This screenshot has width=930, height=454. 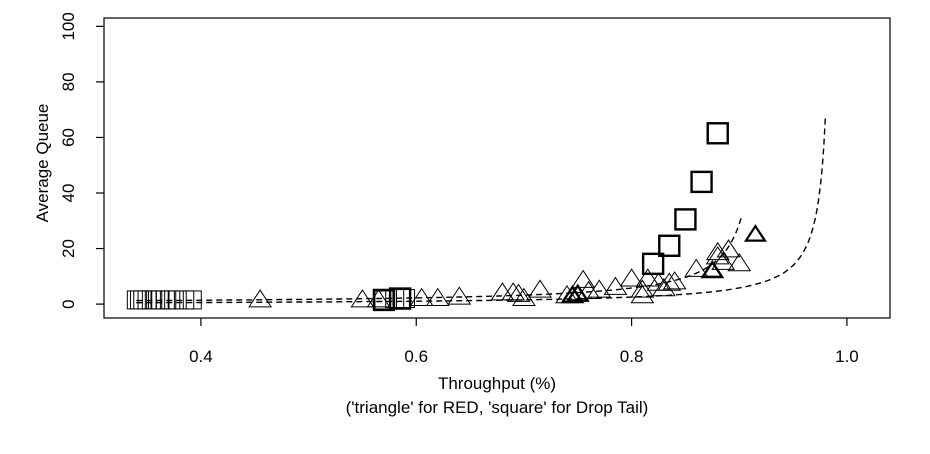 I want to click on x-tick-label: 0.8, so click(x=632, y=356).